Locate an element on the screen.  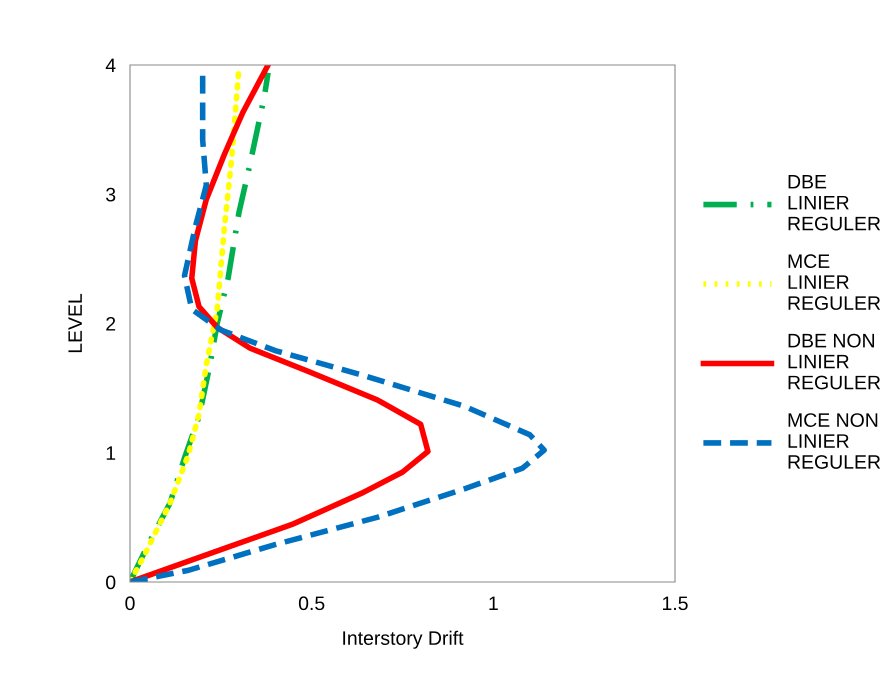
x-tick-label: 1.5 is located at coordinates (675, 603).